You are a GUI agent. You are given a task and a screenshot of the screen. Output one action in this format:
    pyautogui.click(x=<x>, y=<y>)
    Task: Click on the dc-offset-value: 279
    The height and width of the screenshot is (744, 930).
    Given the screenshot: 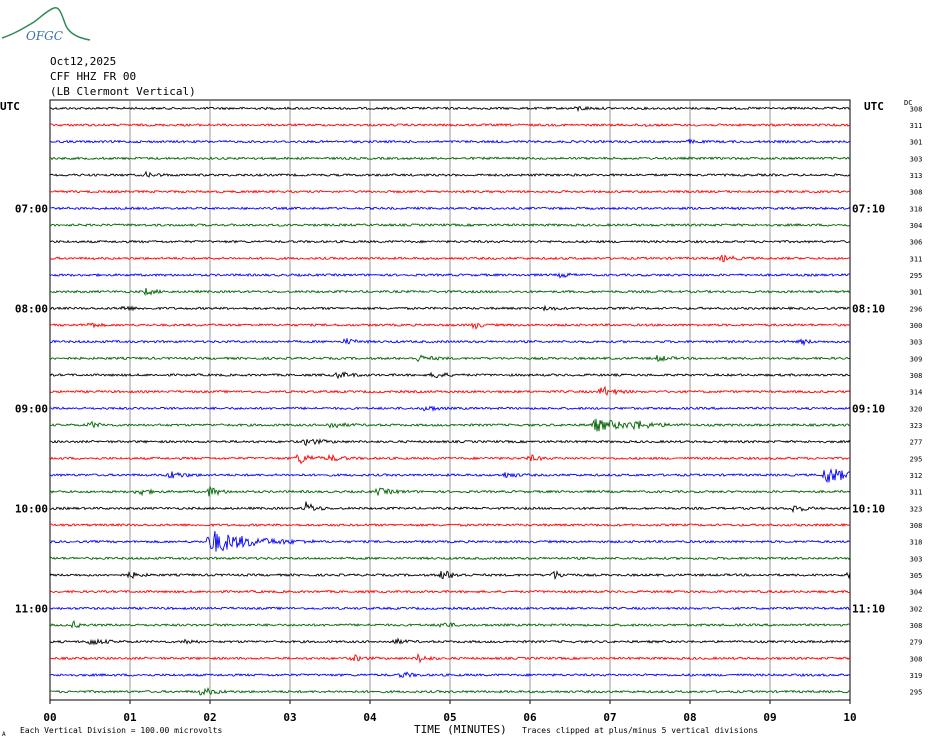 What is the action you would take?
    pyautogui.click(x=916, y=643)
    